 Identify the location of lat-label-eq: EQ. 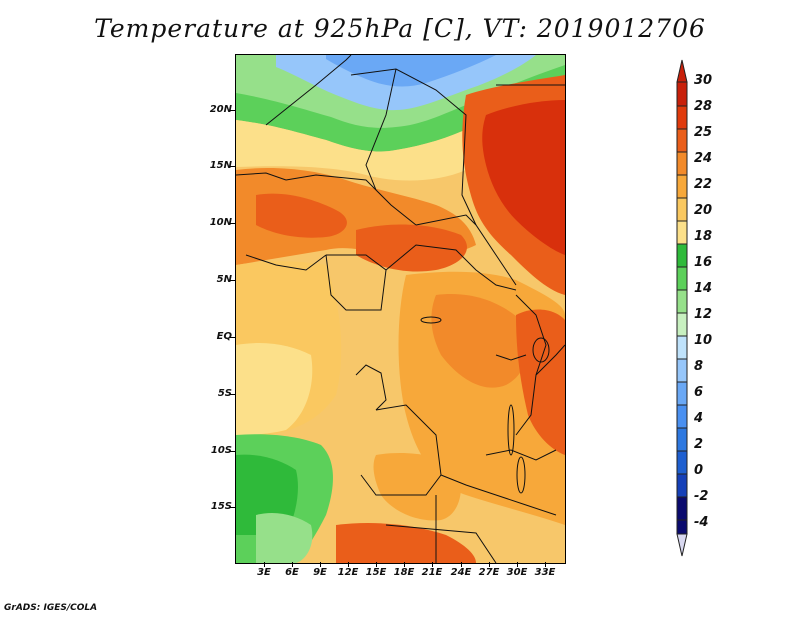
(224, 336).